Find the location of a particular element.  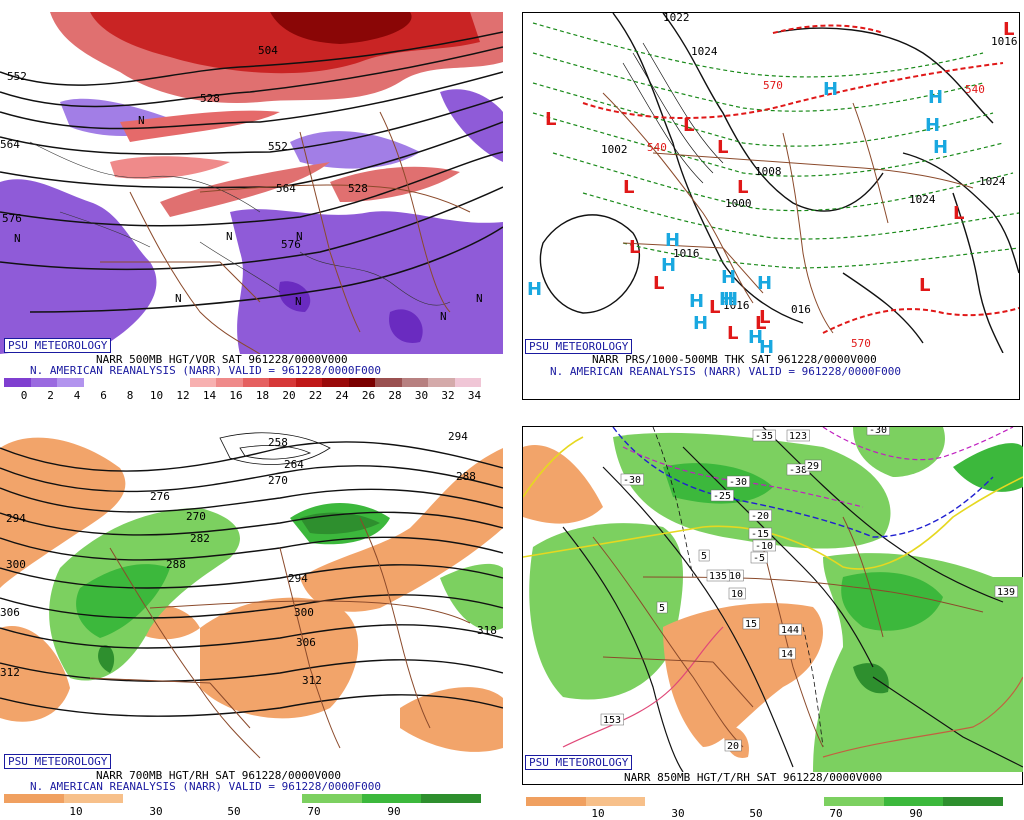

temperature-label: 14 is located at coordinates (787, 654).